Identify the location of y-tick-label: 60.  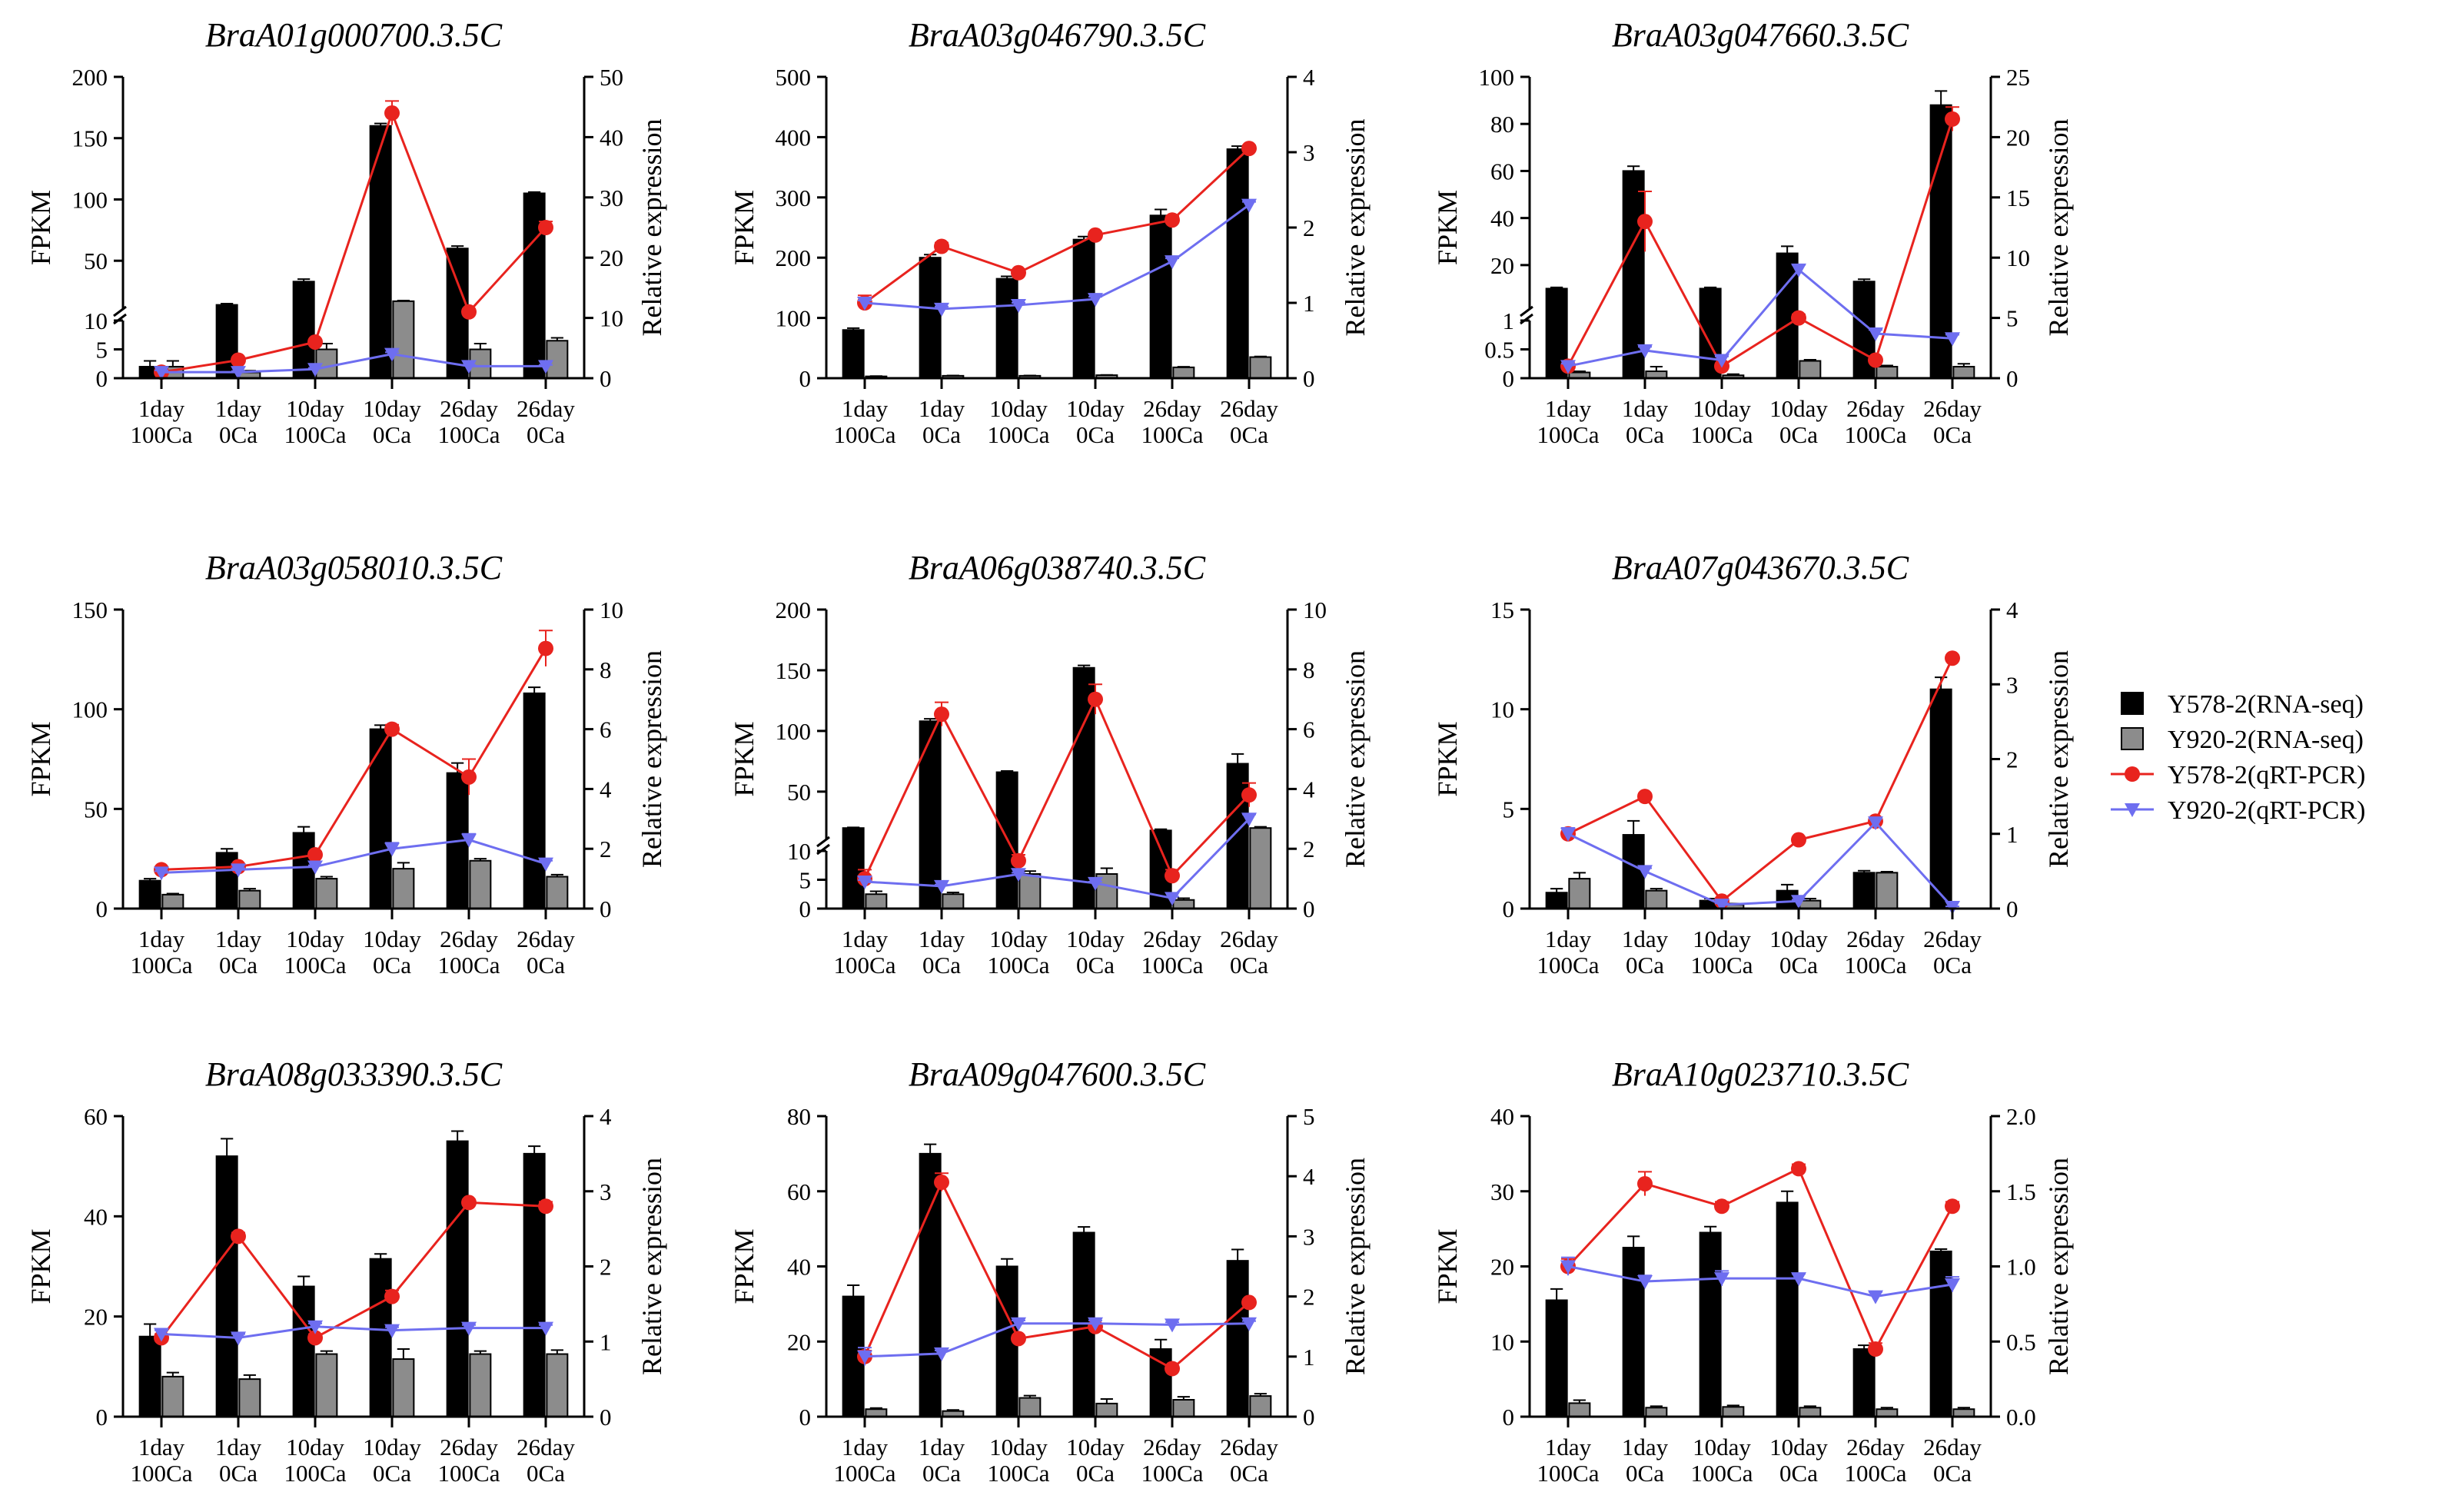
(96, 1116).